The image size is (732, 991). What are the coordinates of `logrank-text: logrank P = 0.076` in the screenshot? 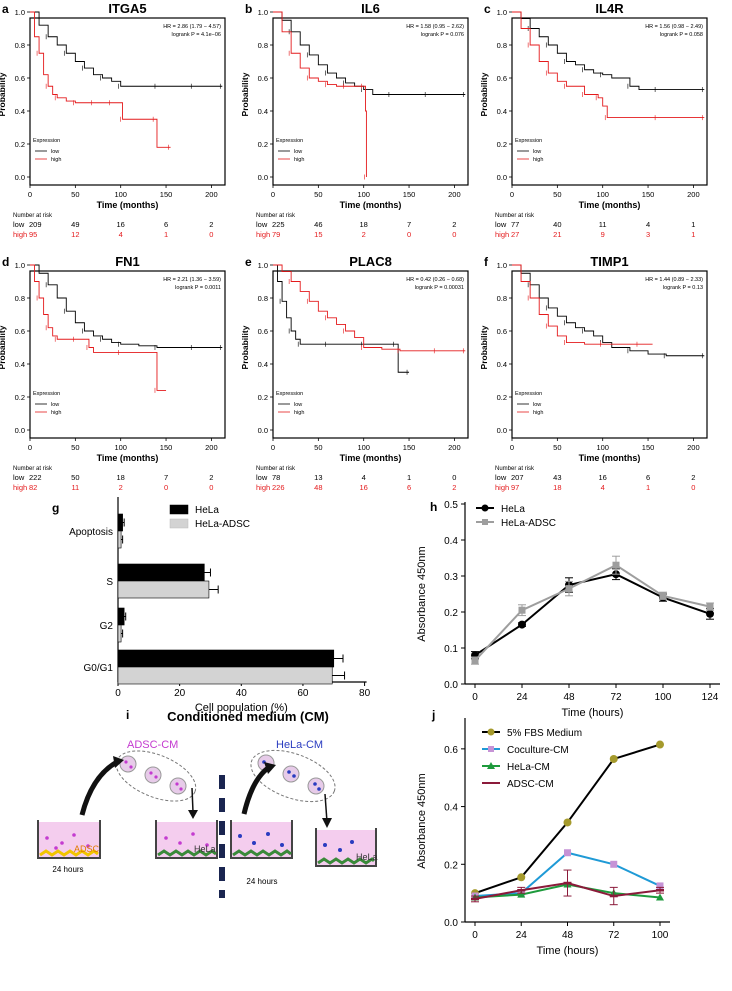 It's located at (442, 35).